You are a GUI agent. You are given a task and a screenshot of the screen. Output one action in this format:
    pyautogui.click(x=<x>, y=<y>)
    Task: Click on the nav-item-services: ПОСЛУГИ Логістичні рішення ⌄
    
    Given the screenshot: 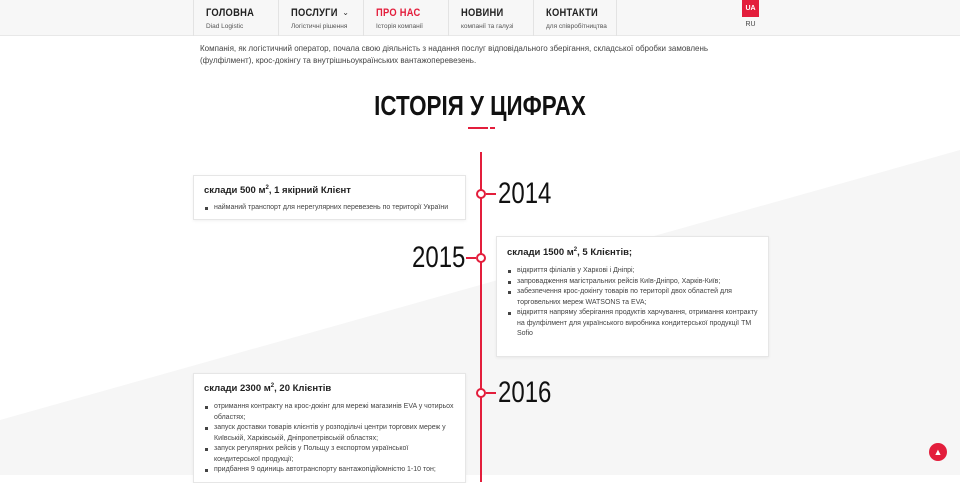 What is the action you would take?
    pyautogui.click(x=320, y=18)
    